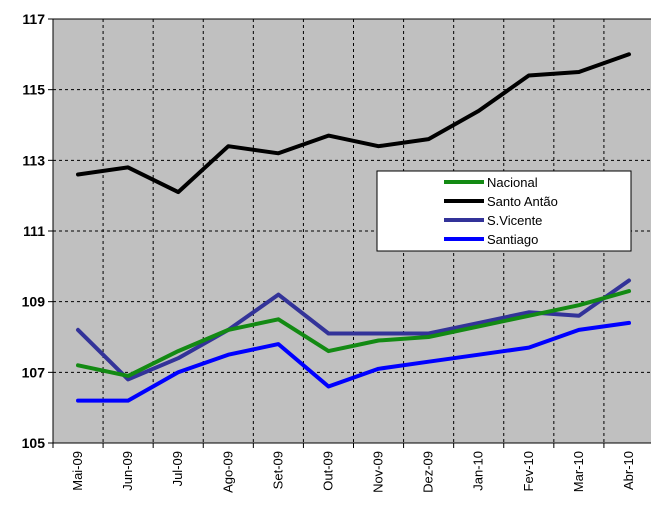 The image size is (651, 506). I want to click on series-line-santiago, so click(353, 361).